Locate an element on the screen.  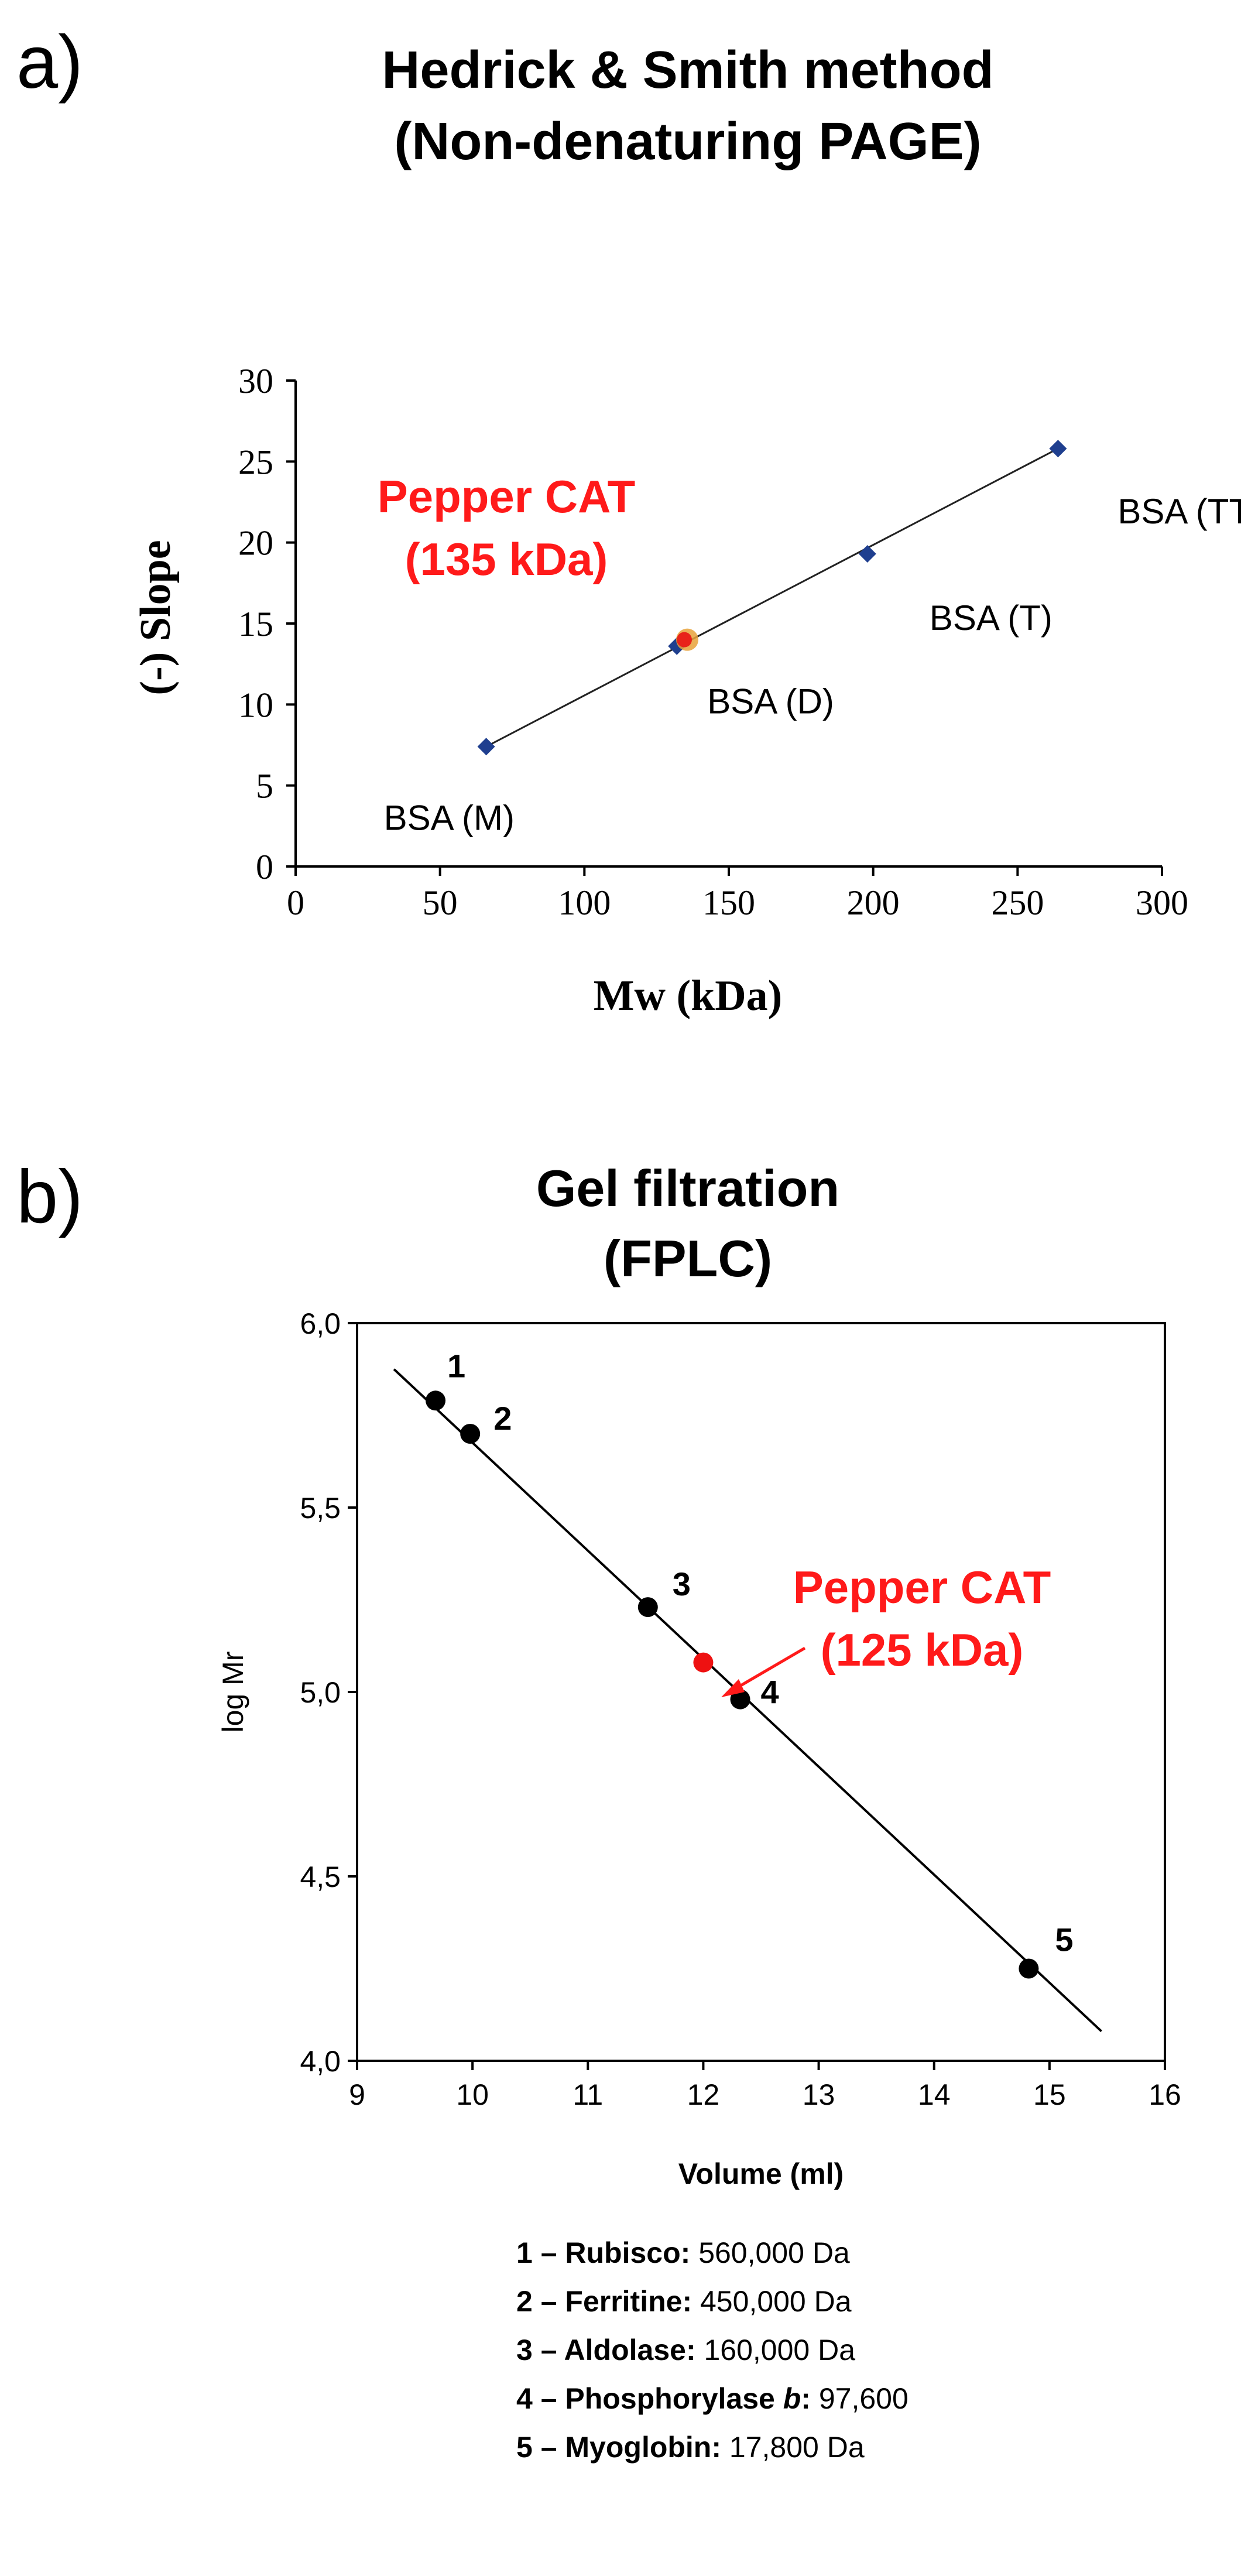
chart-b-annotation-arrow is located at coordinates (763, 1671).